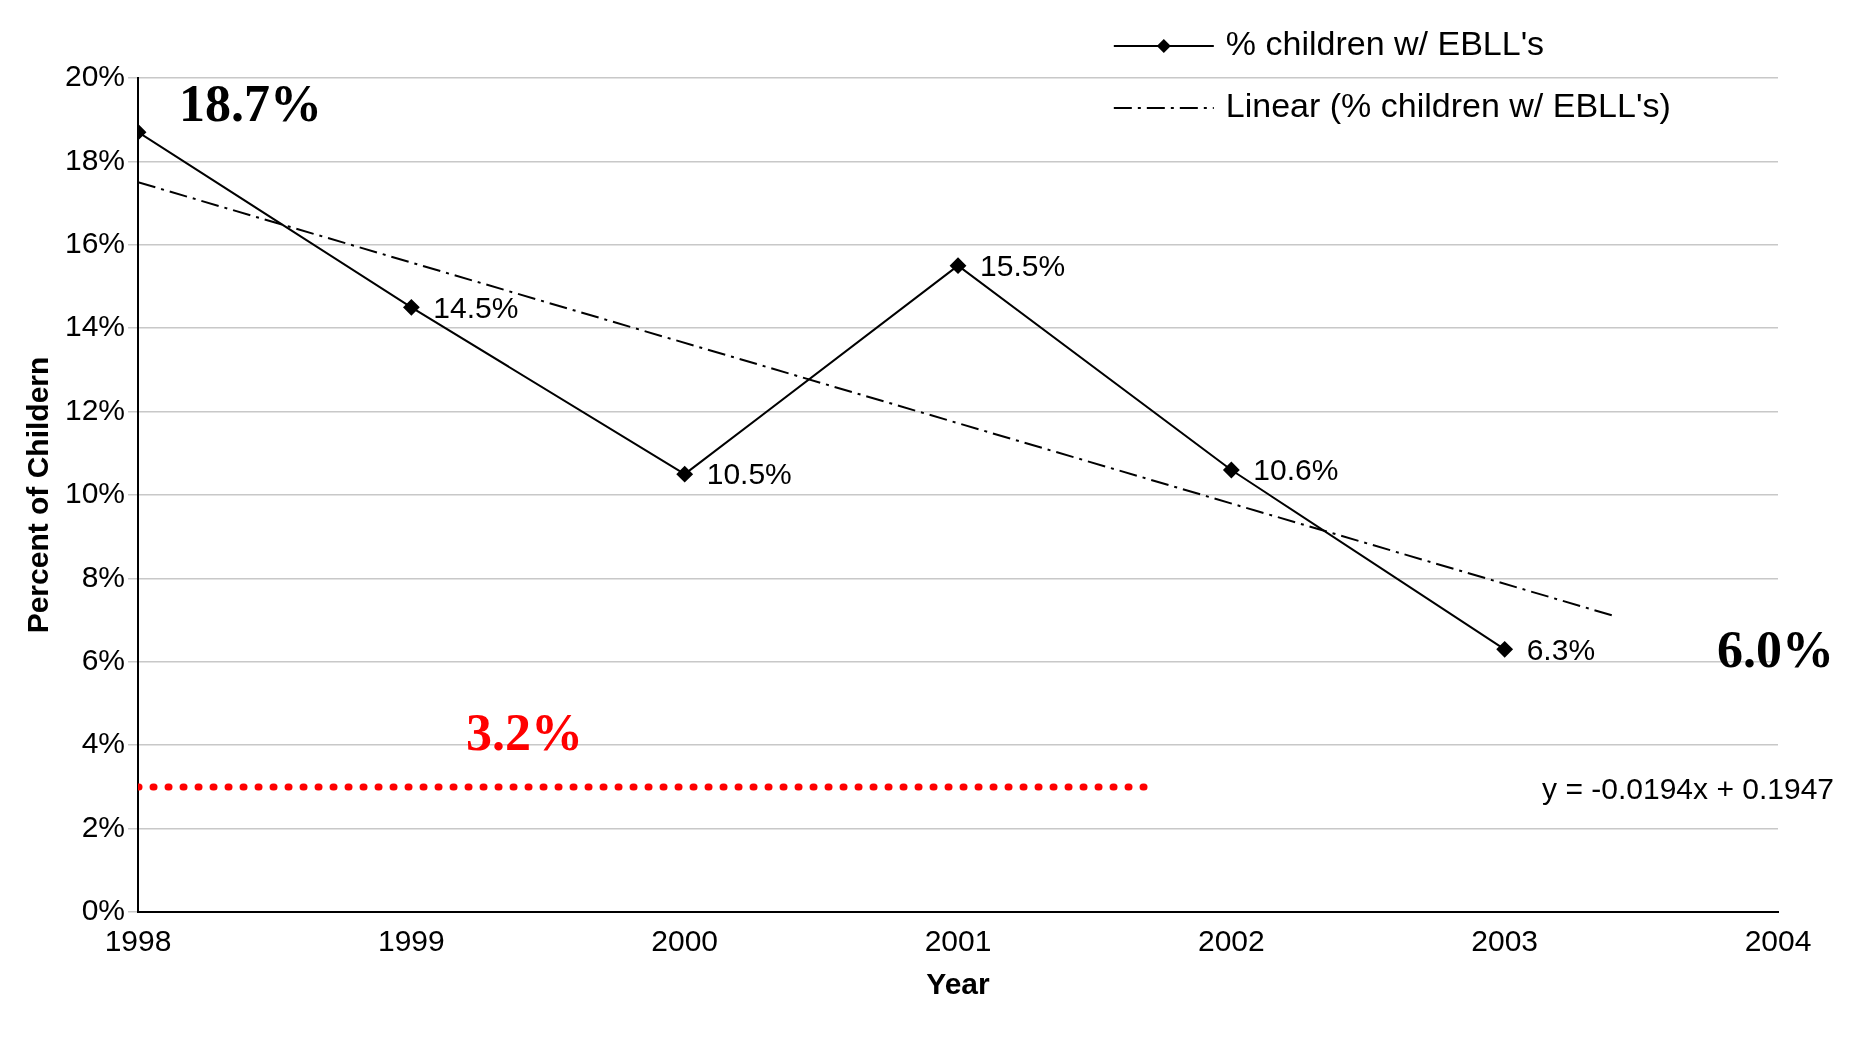 The width and height of the screenshot is (1858, 1041). What do you see at coordinates (95, 326) in the screenshot?
I see `y-tick-label: 14%` at bounding box center [95, 326].